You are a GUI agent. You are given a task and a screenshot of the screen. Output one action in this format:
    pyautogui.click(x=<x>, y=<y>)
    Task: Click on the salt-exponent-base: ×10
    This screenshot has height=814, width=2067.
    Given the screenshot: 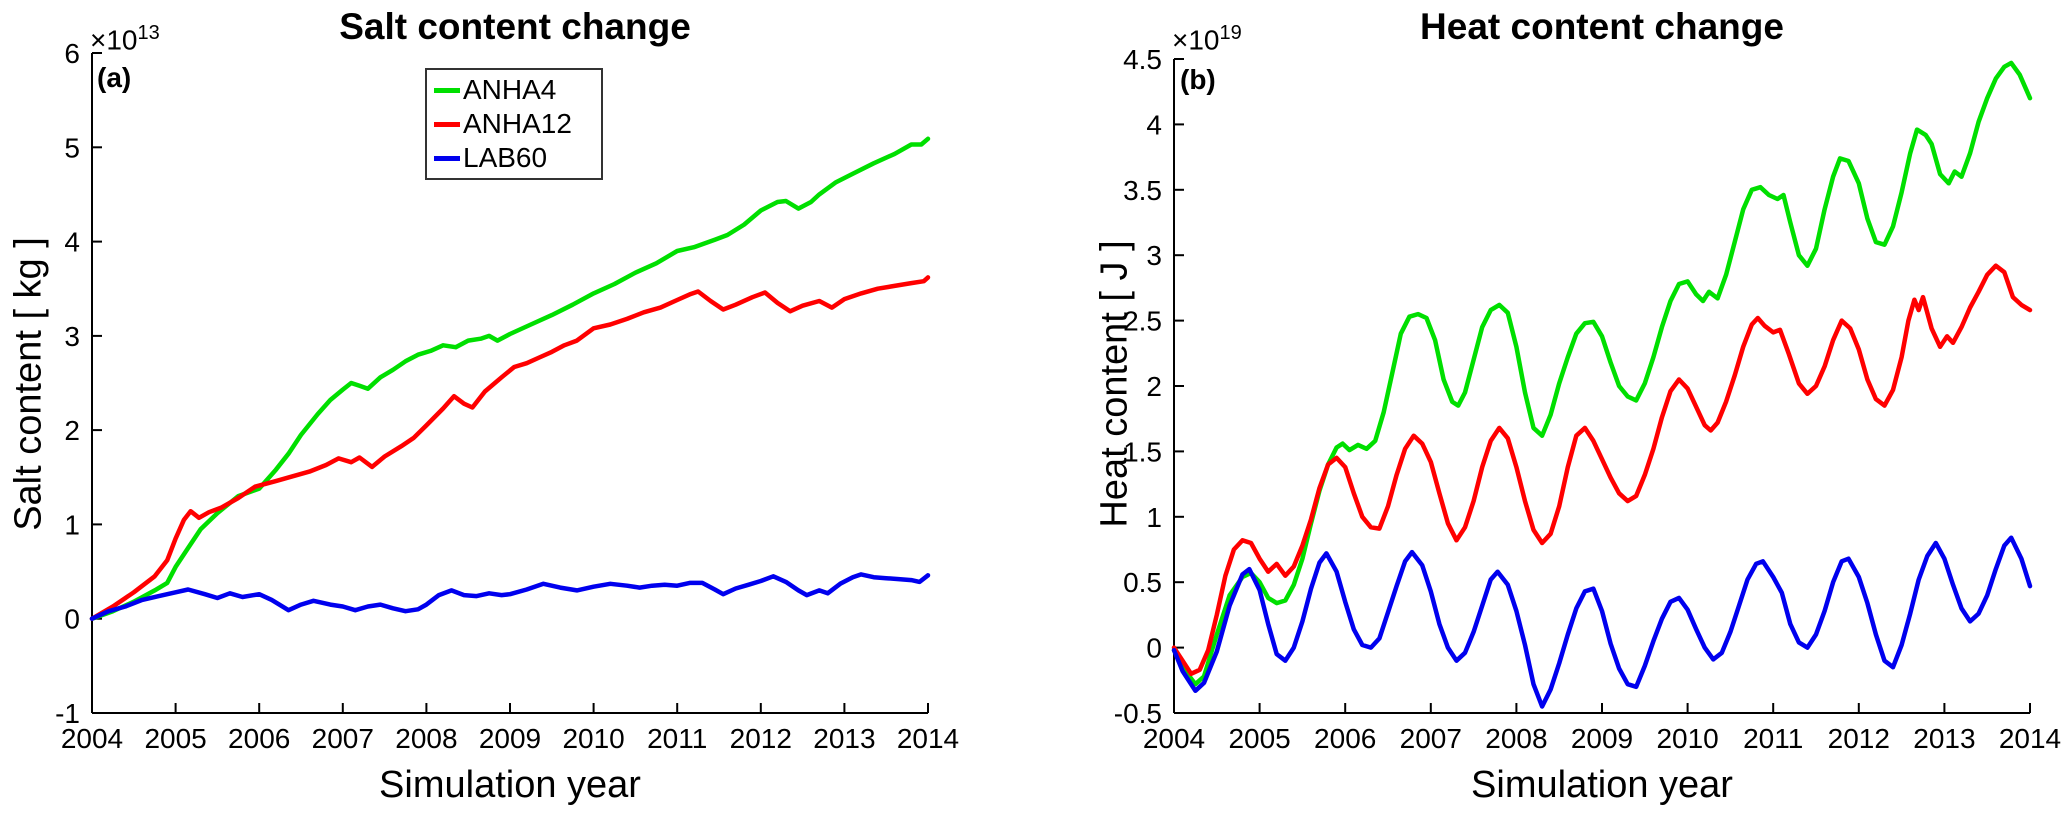 What is the action you would take?
    pyautogui.click(x=114, y=40)
    